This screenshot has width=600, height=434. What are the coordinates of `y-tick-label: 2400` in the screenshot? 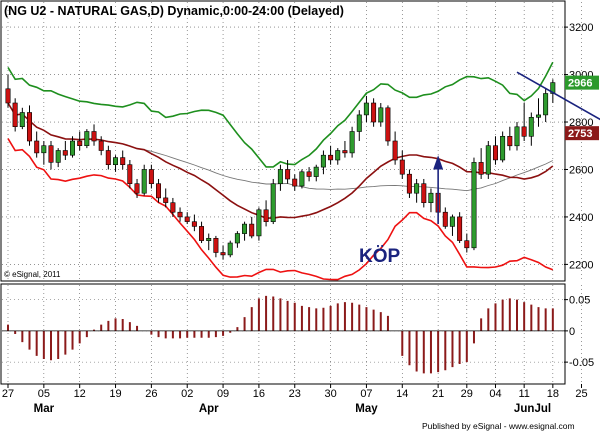 It's located at (581, 218).